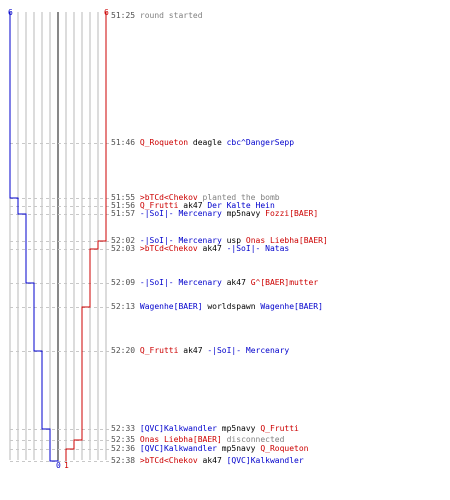 The height and width of the screenshot is (500, 450). Describe the element at coordinates (125, 213) in the screenshot. I see `log-timestamp: 51:57` at that location.